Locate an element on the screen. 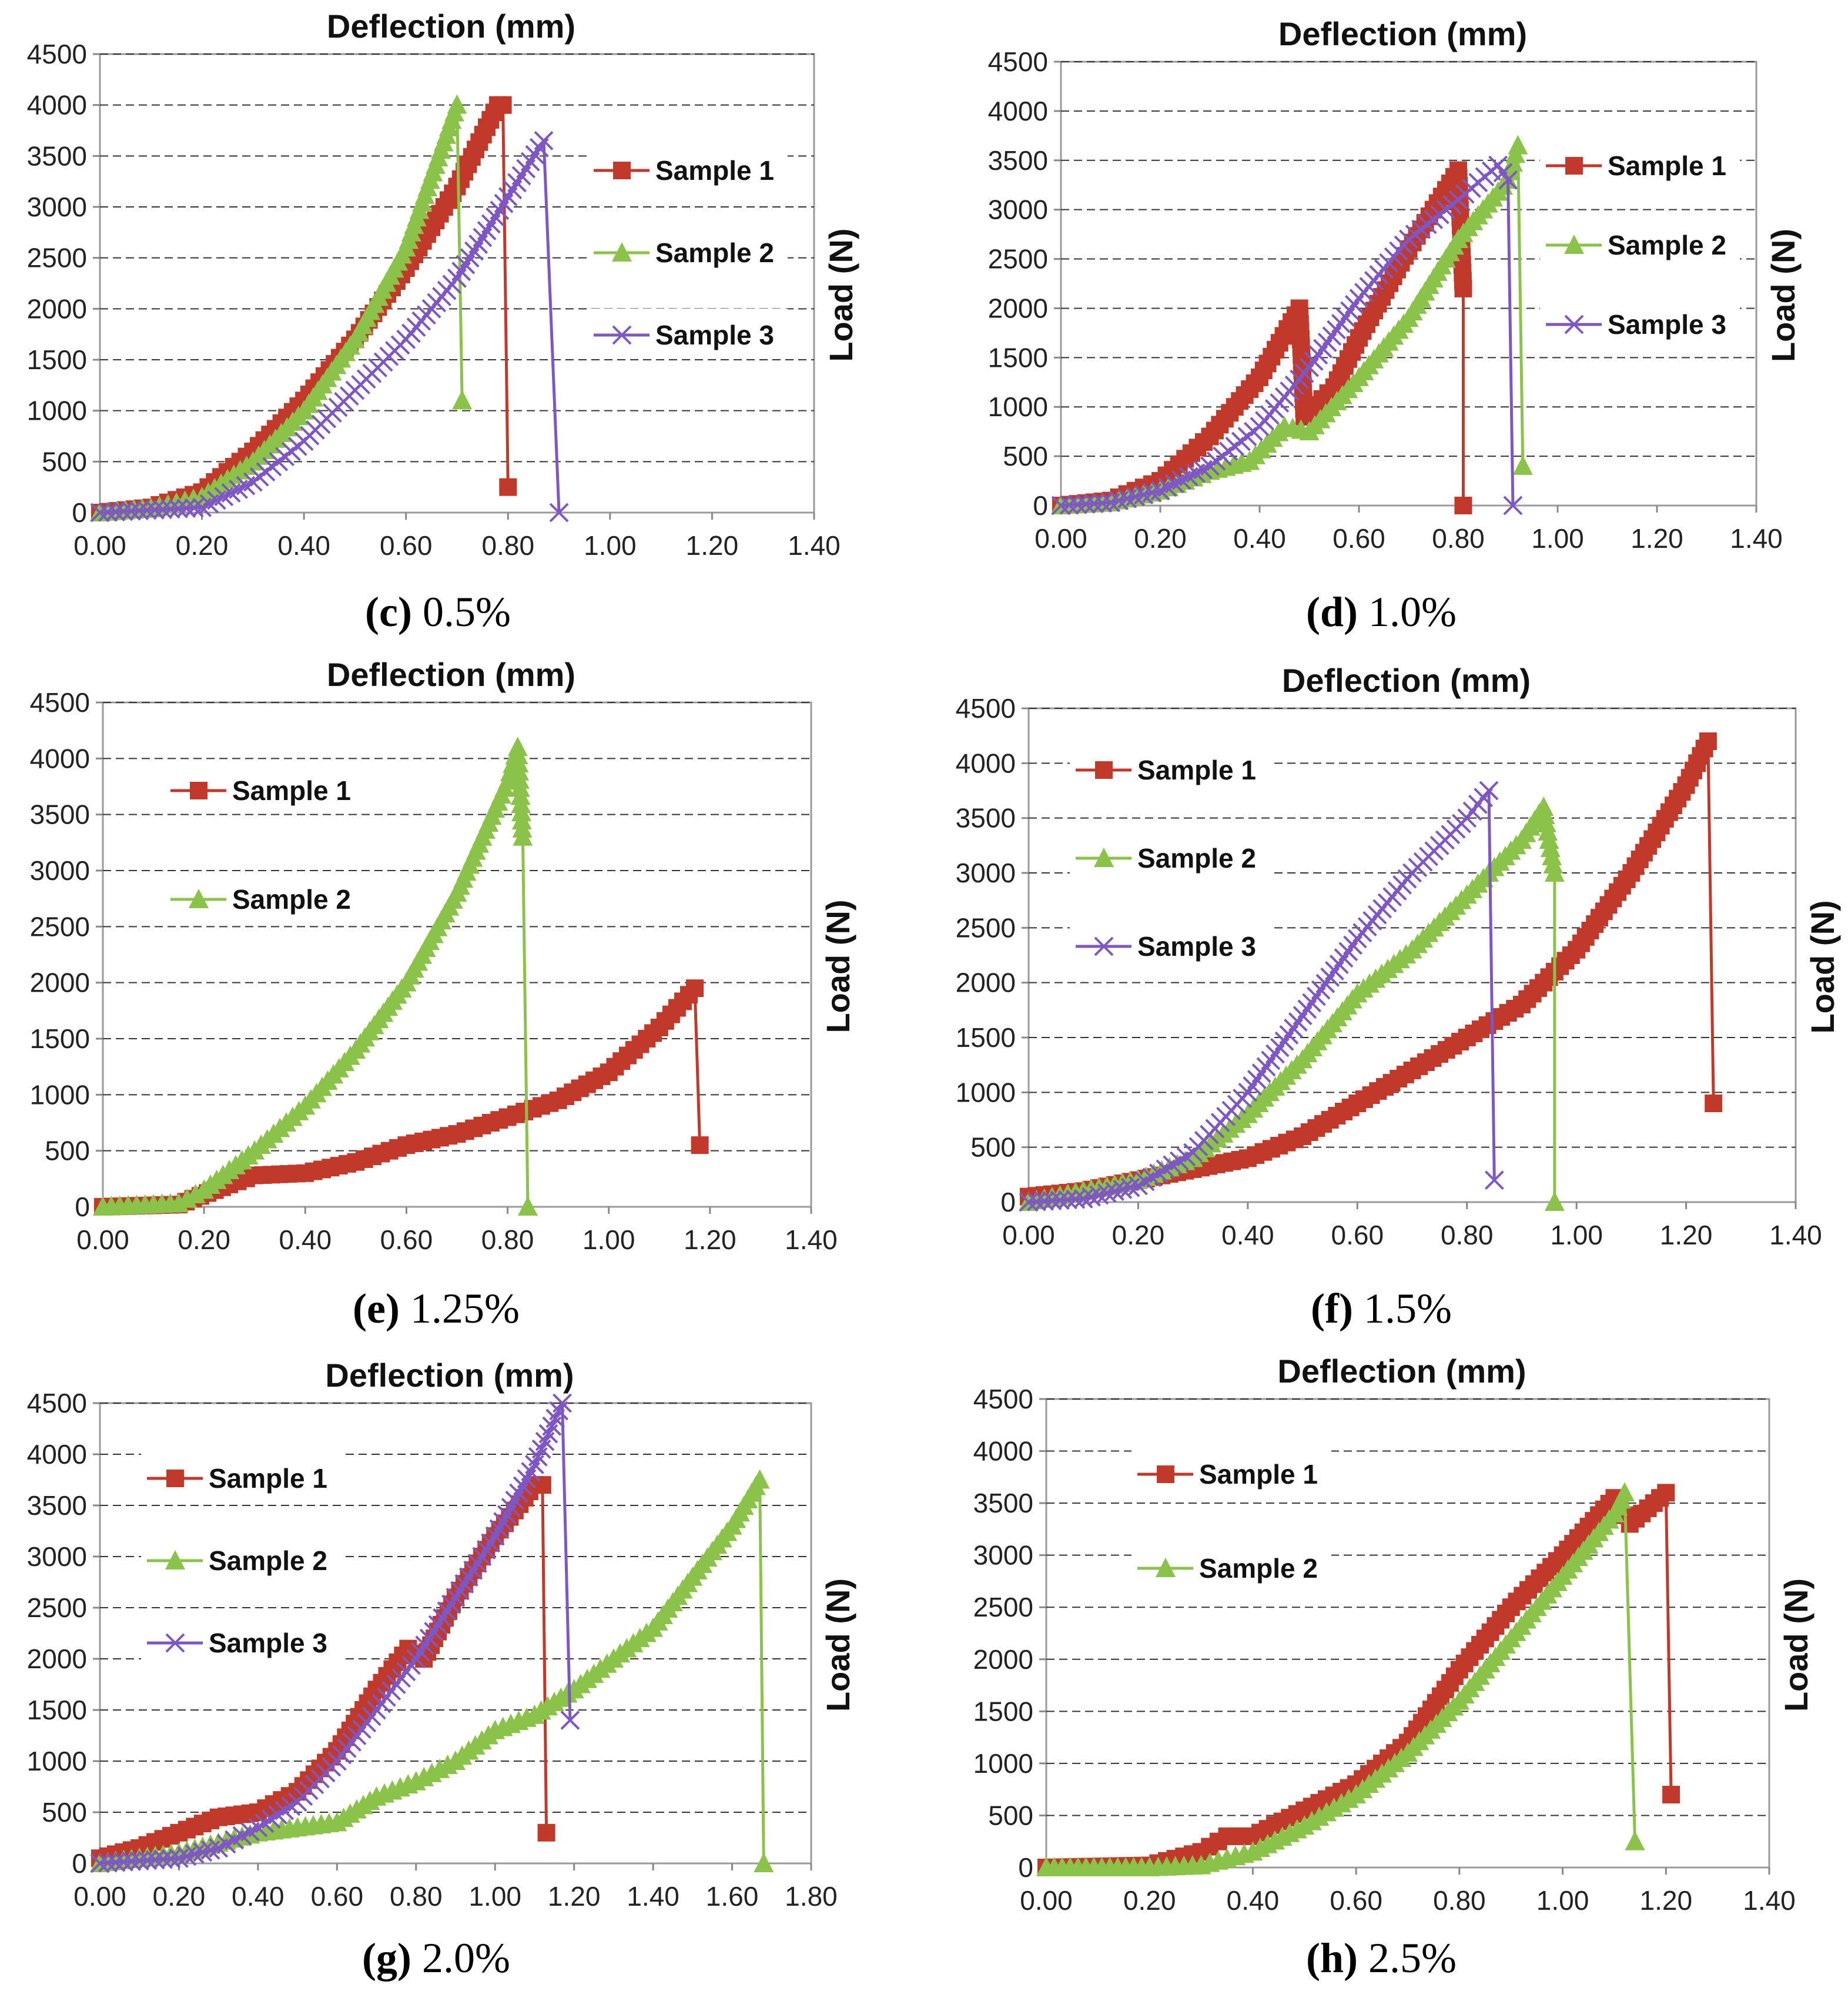  x-tick-label: 0.40 is located at coordinates (305, 1239).